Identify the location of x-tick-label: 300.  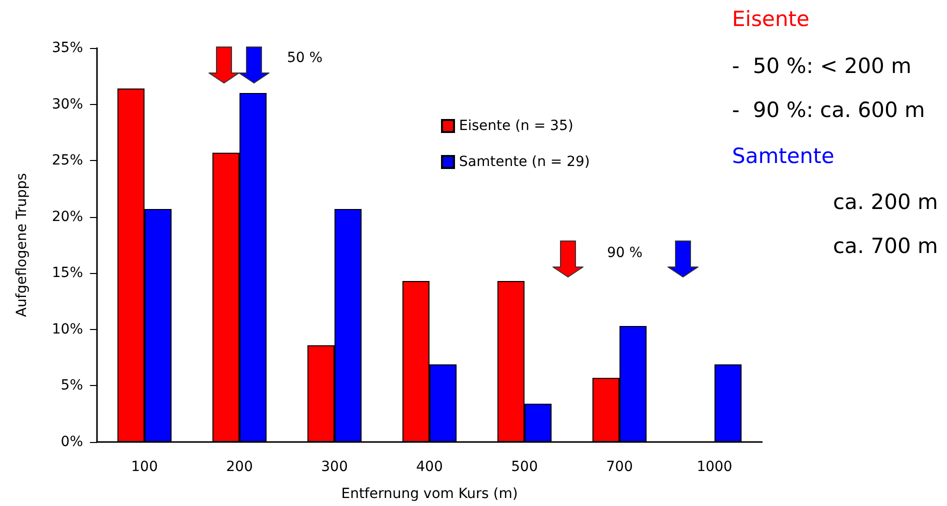
(334, 467).